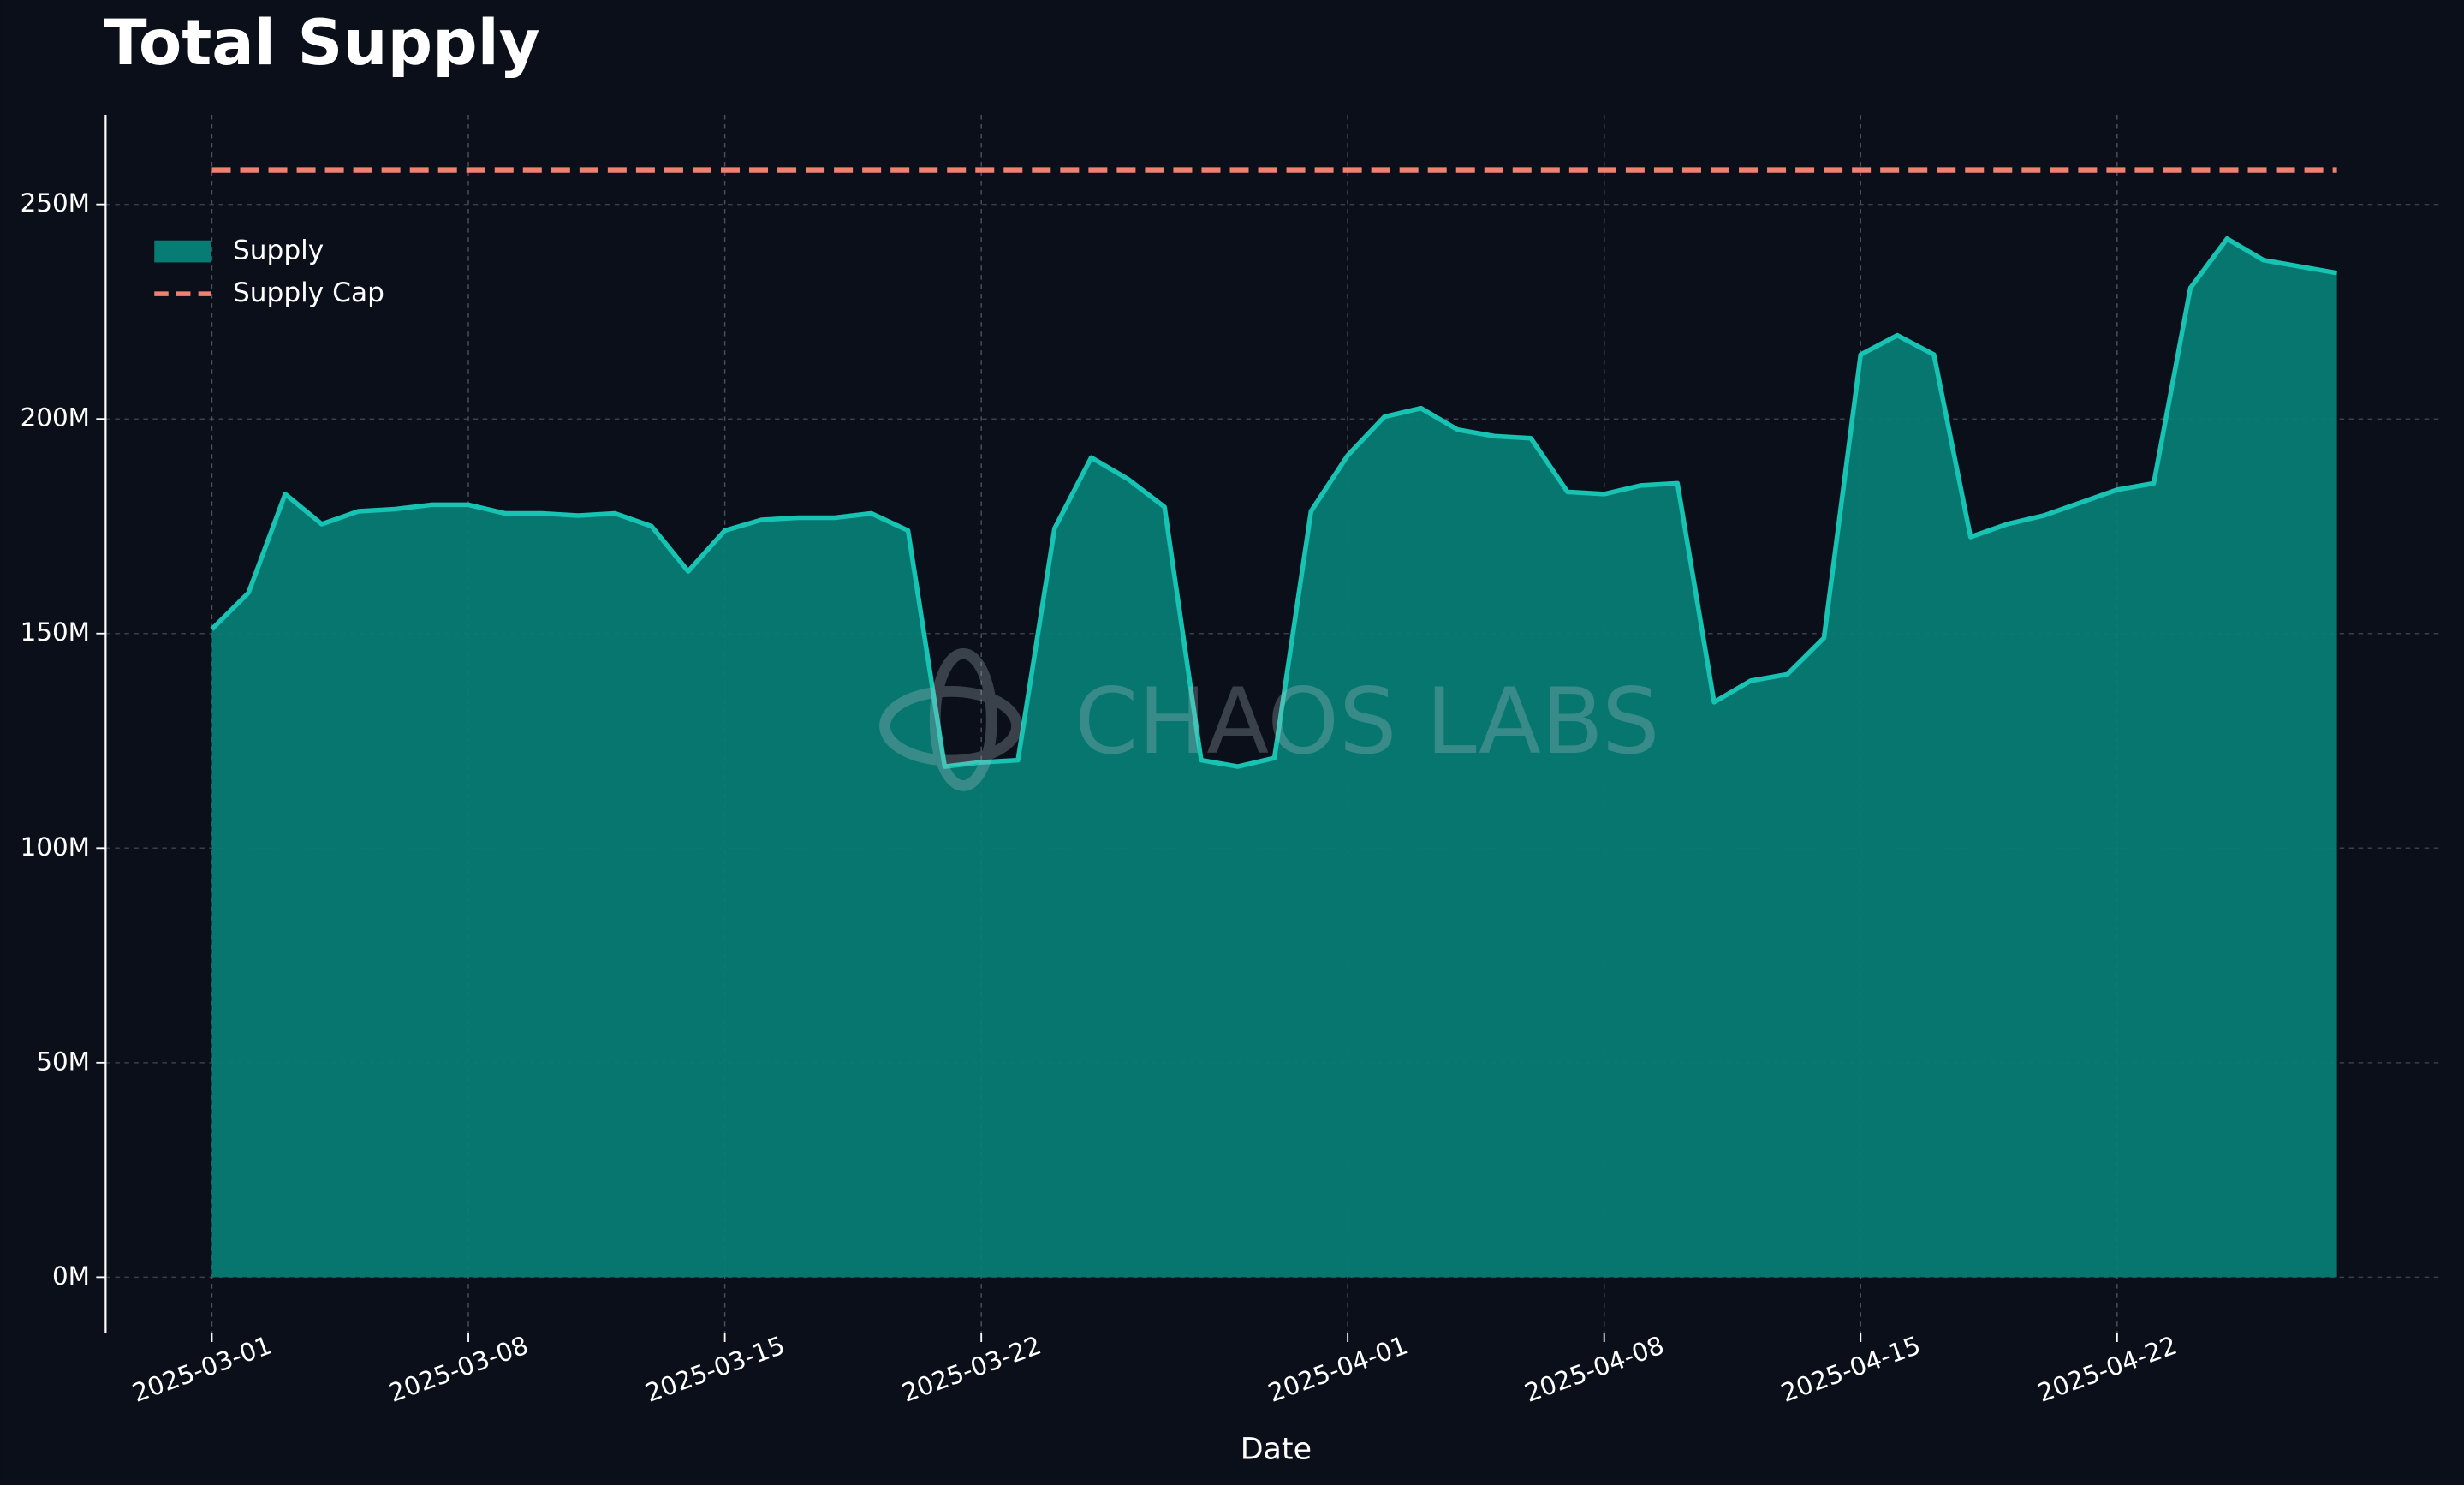 The image size is (2464, 1485). I want to click on legend-label: Supply, so click(279, 251).